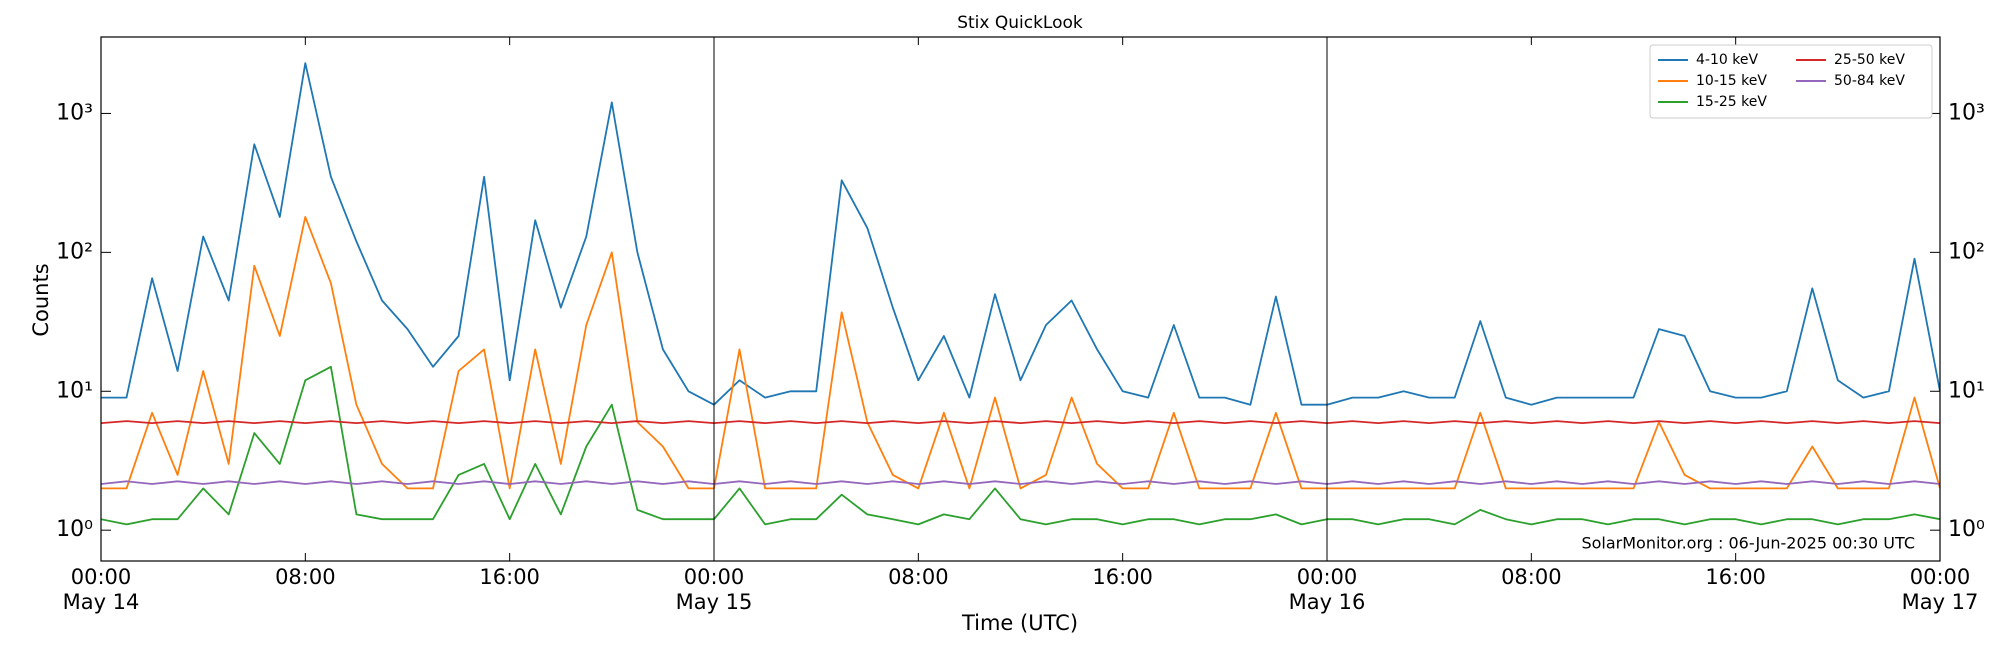 The image size is (2000, 650). What do you see at coordinates (1791, 81) in the screenshot?
I see `legend-box` at bounding box center [1791, 81].